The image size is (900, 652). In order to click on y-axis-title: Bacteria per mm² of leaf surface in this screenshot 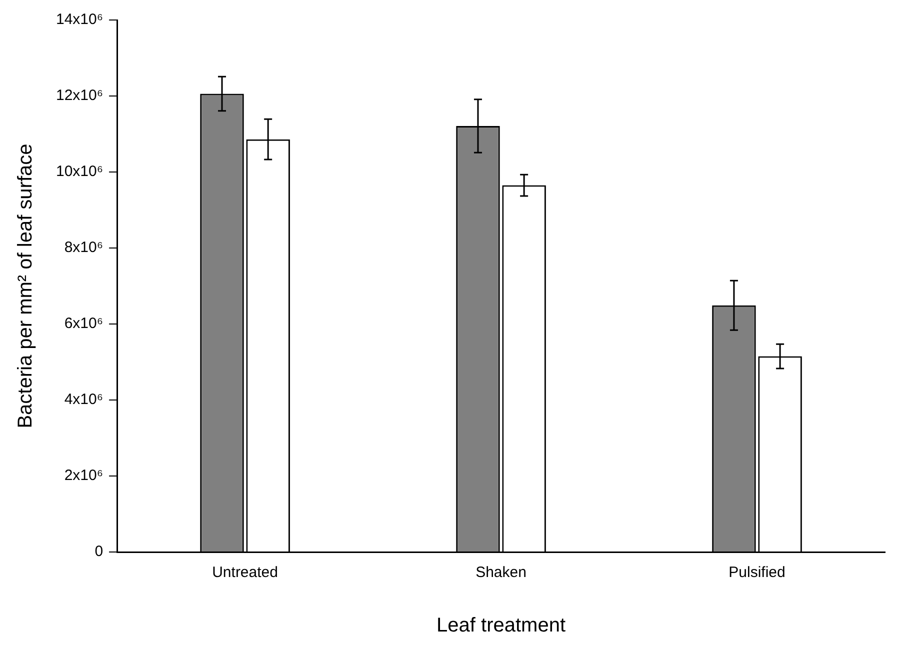, I will do `click(25, 286)`.